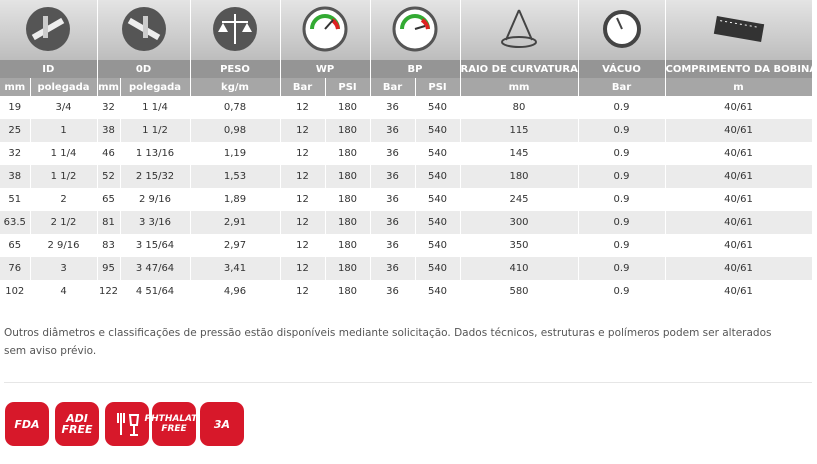  Describe the element at coordinates (235, 291) in the screenshot. I see `cell: 4,96` at that location.